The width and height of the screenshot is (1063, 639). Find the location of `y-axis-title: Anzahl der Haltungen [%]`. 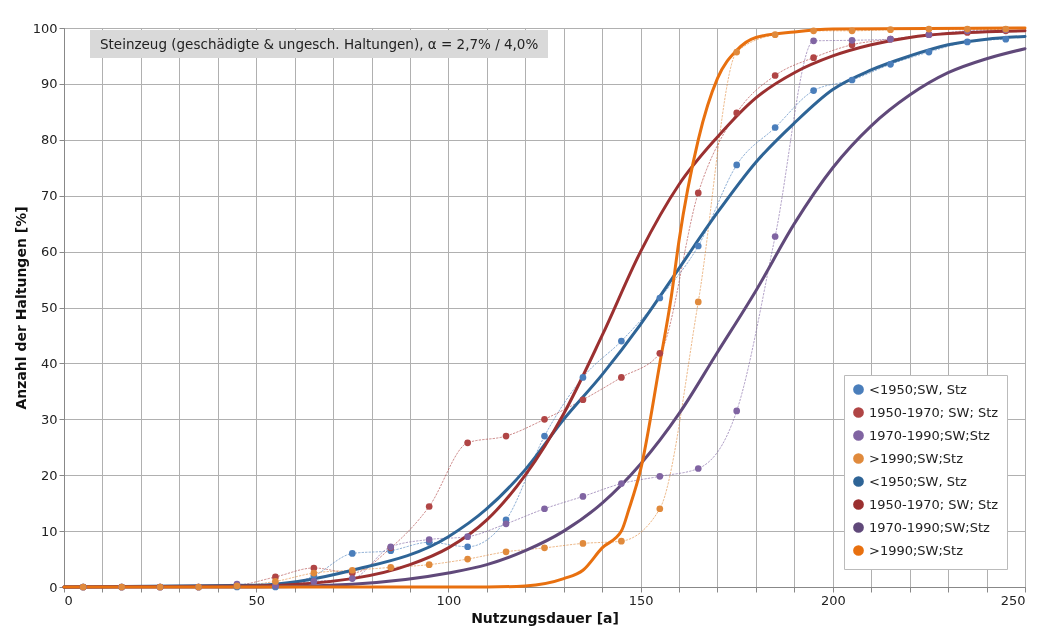

y-axis-title: Anzahl der Haltungen [%] is located at coordinates (20, 308).